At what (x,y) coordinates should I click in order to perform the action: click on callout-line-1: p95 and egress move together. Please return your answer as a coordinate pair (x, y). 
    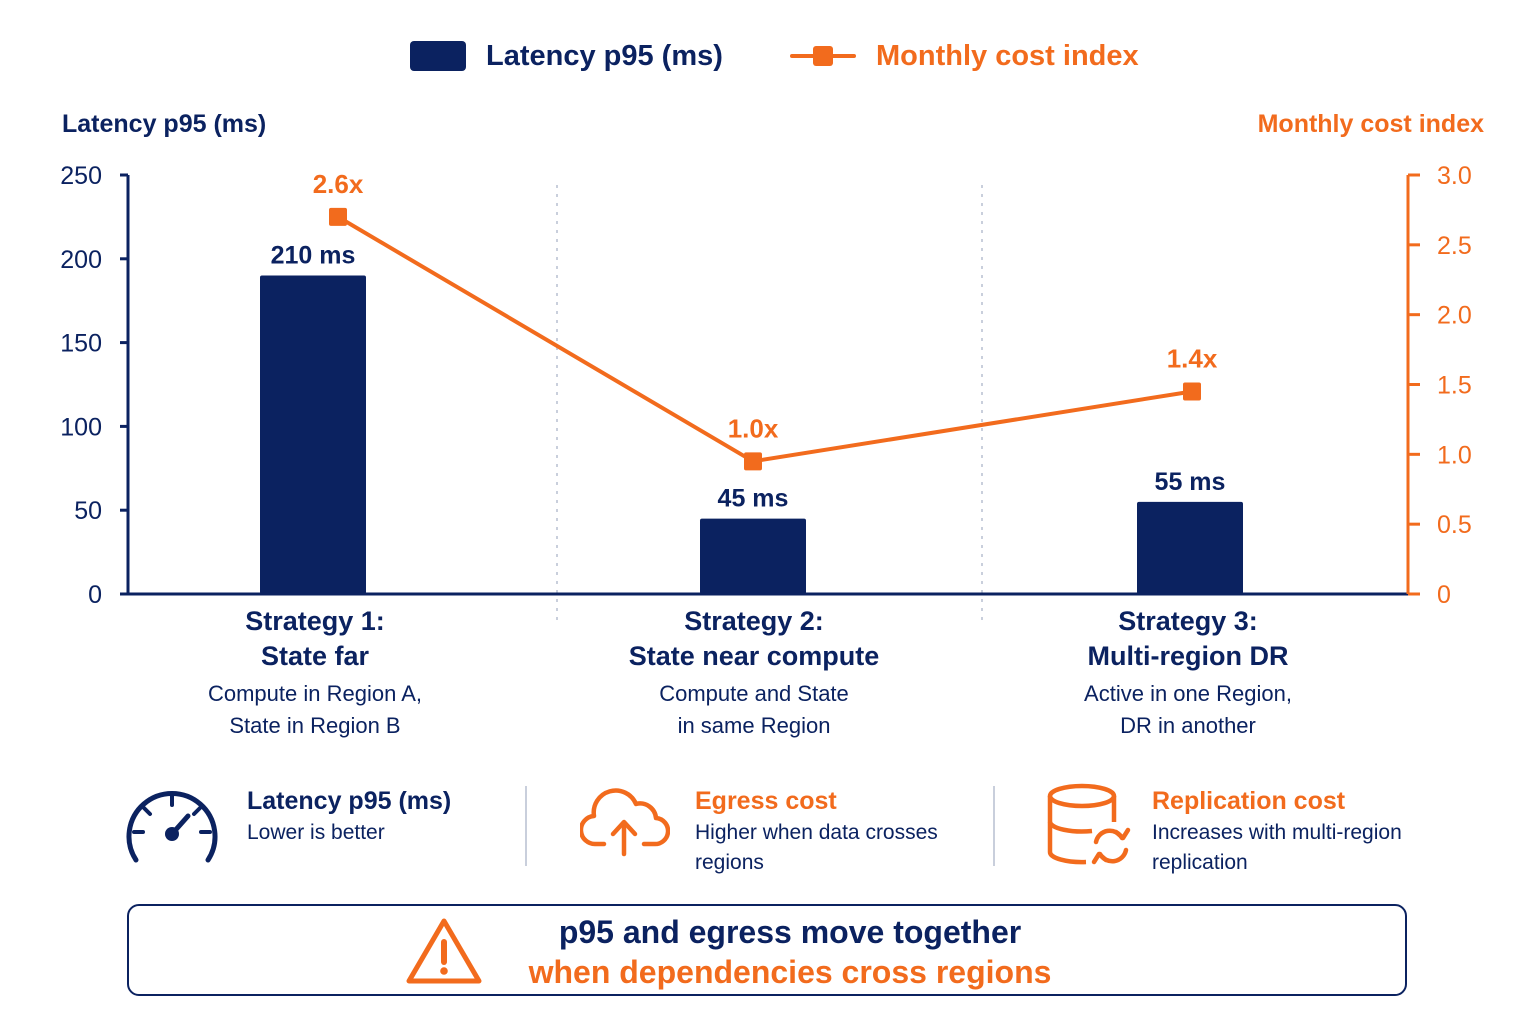
    Looking at the image, I should click on (790, 932).